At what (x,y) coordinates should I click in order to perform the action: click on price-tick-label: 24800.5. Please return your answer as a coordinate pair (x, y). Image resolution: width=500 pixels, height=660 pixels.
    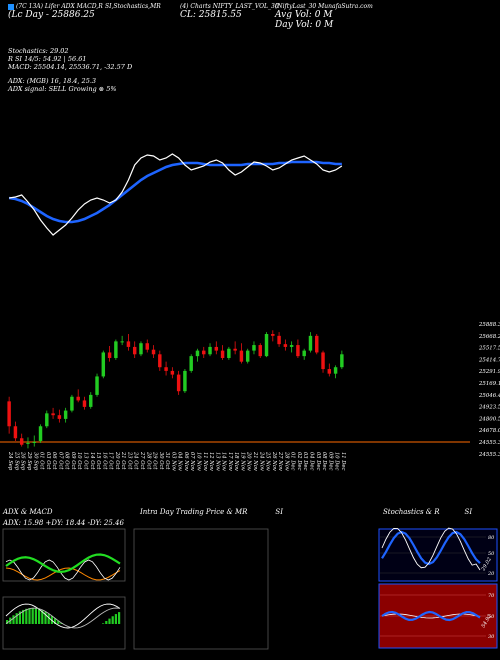
    Looking at the image, I should click on (489, 419).